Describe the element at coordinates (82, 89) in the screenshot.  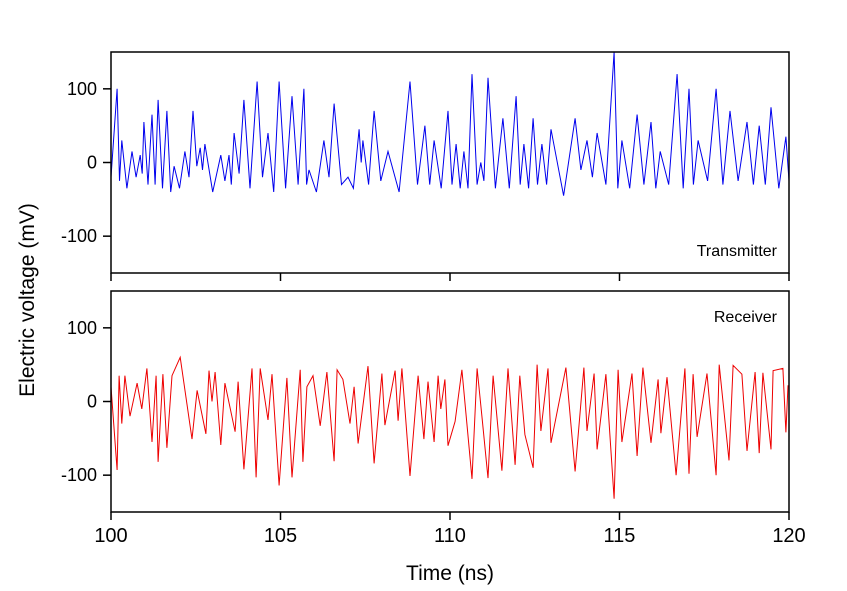
I see `transmitter-y-tick-label: 100` at that location.